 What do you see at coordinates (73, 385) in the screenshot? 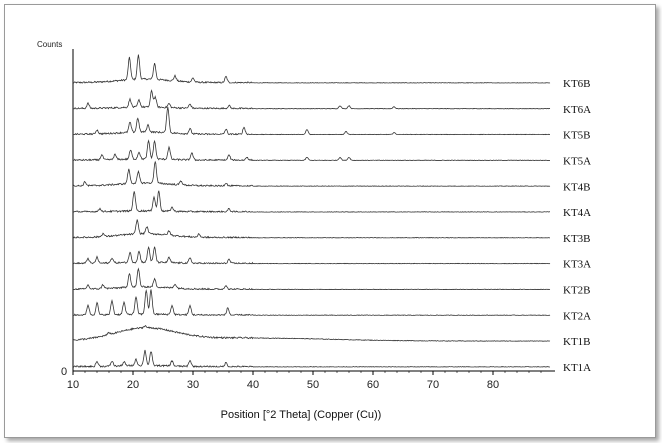
I see `x-tick-label: 10` at bounding box center [73, 385].